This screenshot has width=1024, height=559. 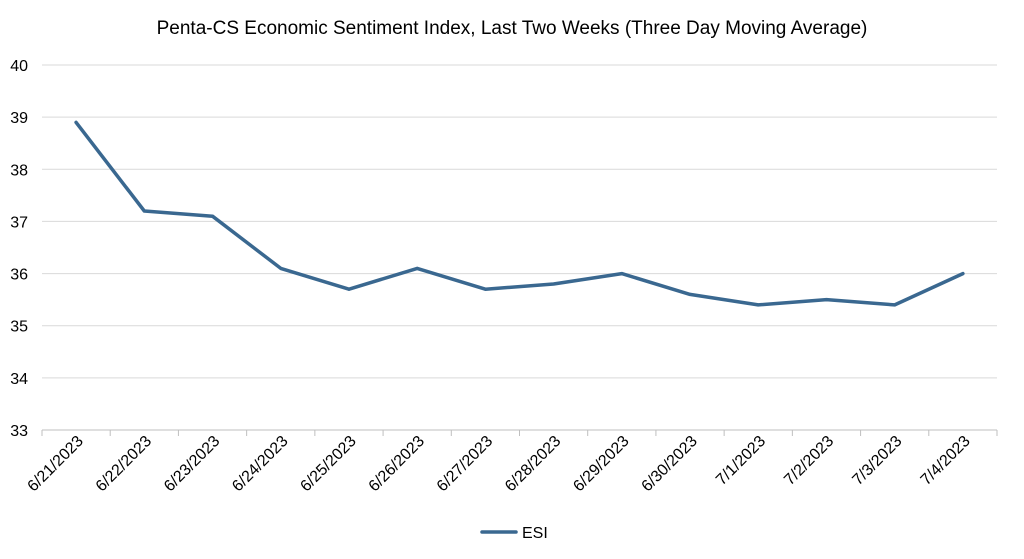 I want to click on x-tick-label: 7/3/2023, so click(x=877, y=461).